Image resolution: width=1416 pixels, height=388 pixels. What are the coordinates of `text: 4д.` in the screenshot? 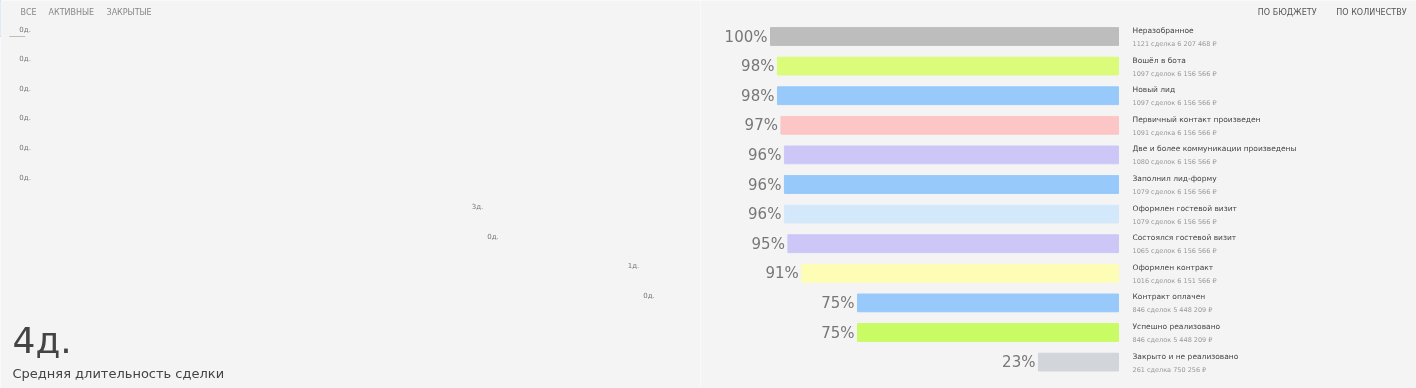 It's located at (42, 340).